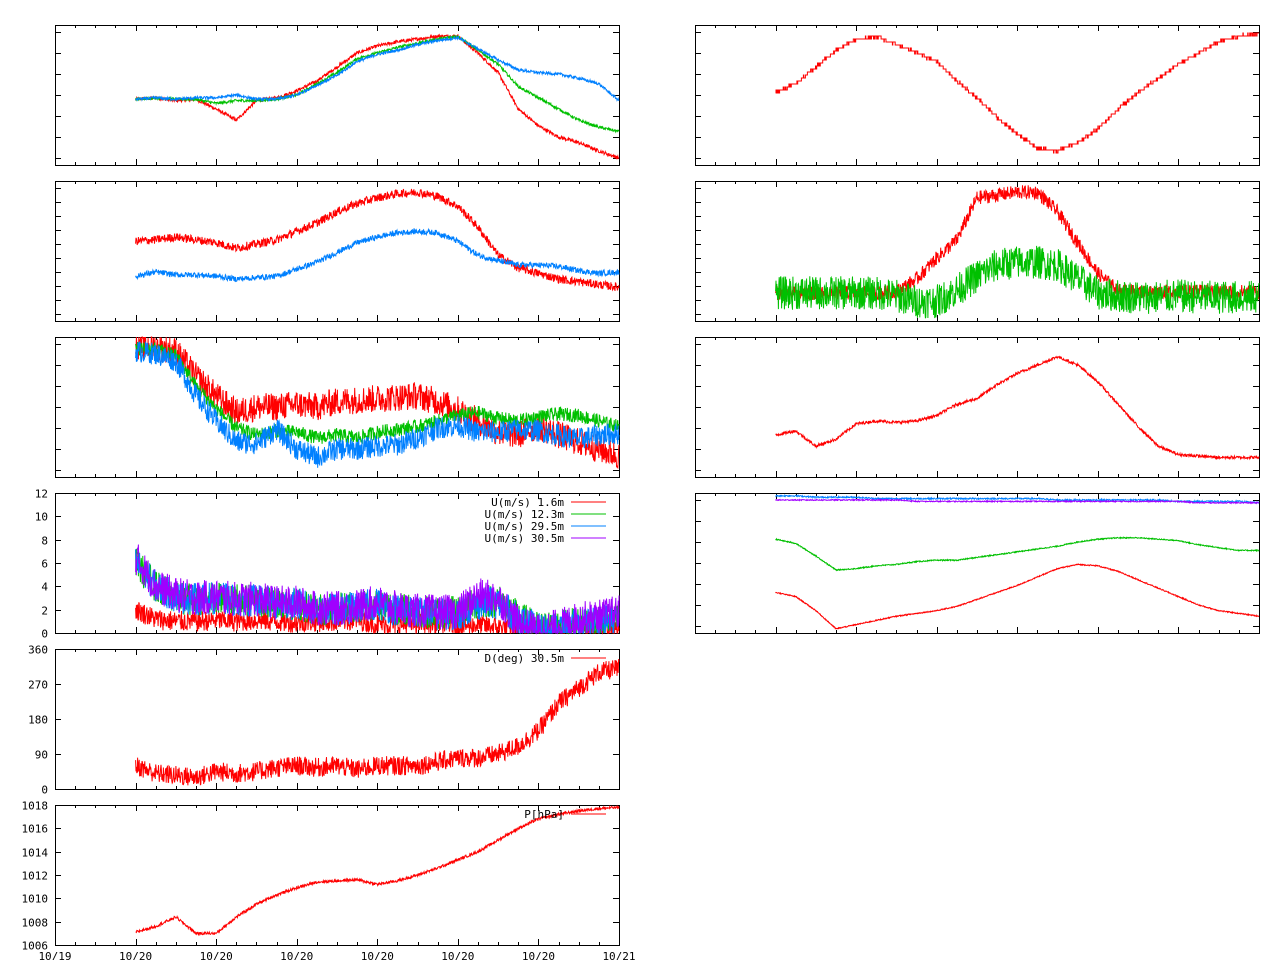 The image size is (1280, 965). I want to click on legend-label: U(m/s) 30.5m, so click(525, 538).